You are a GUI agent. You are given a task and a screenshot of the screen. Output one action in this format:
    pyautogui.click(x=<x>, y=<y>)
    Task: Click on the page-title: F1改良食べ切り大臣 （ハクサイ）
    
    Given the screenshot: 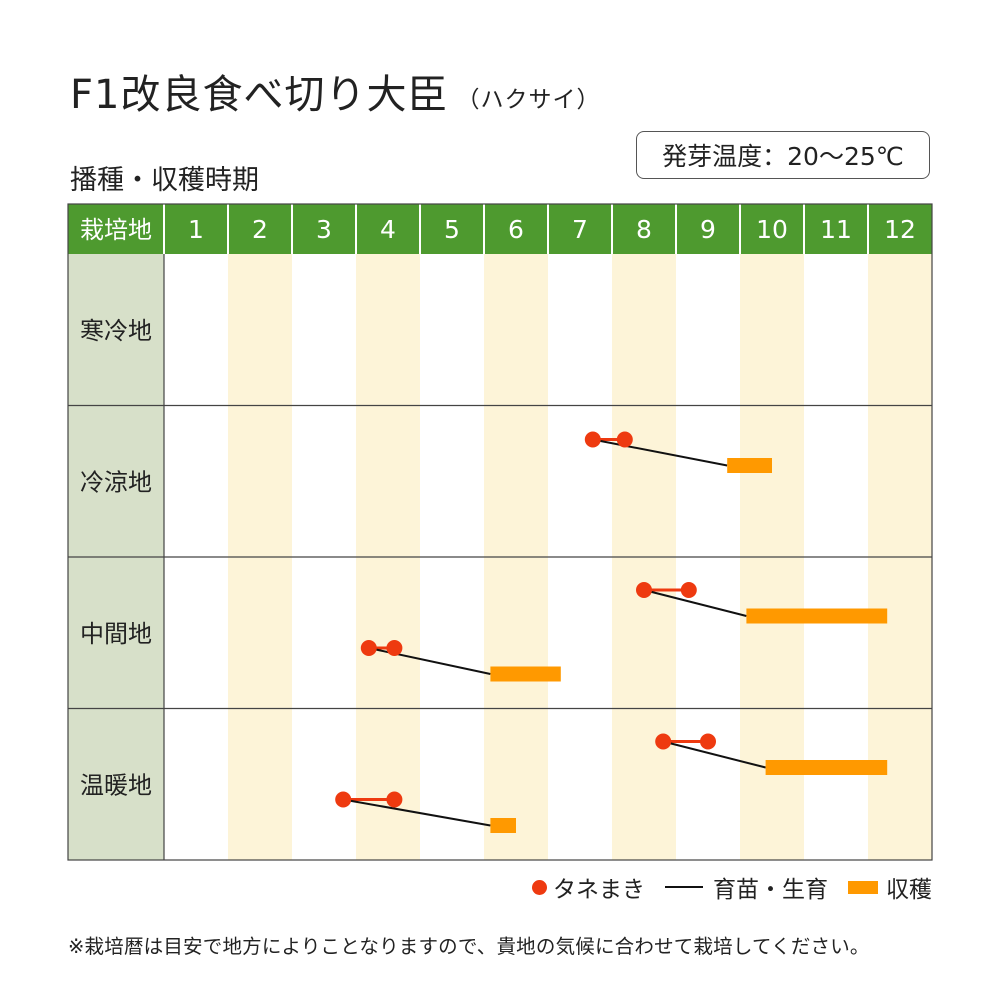 What is the action you would take?
    pyautogui.click(x=335, y=91)
    